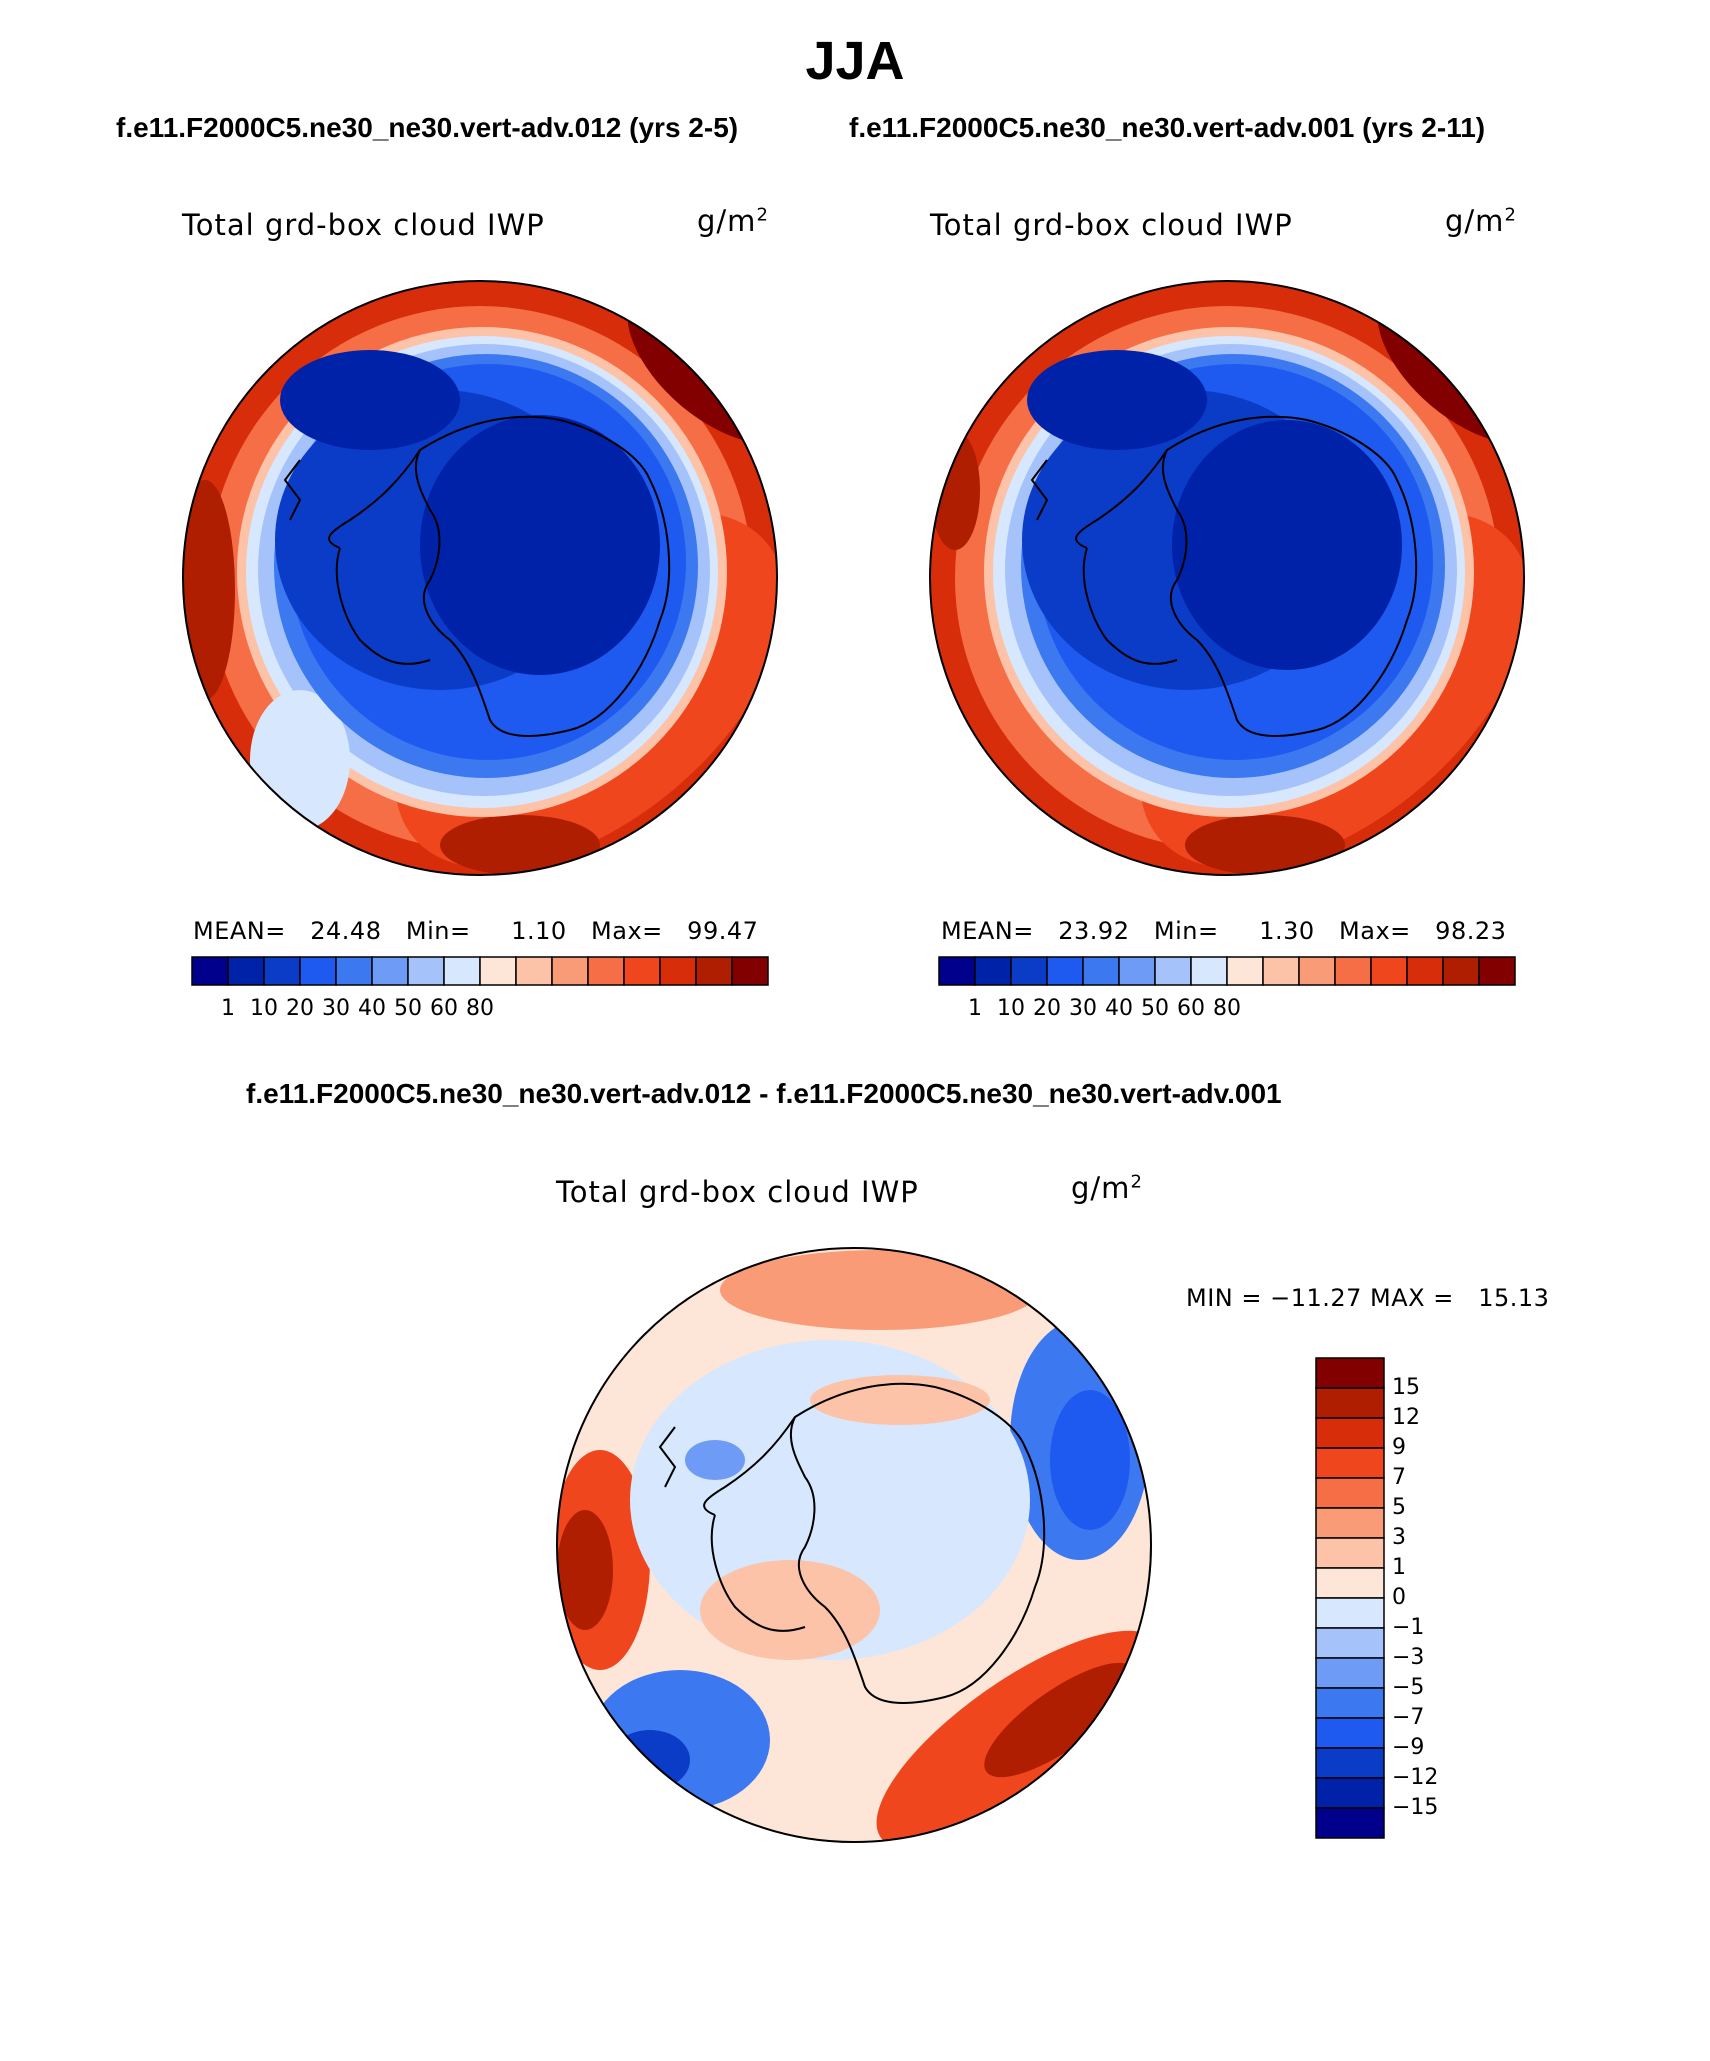  I want to click on panel1-map, so click(480, 578).